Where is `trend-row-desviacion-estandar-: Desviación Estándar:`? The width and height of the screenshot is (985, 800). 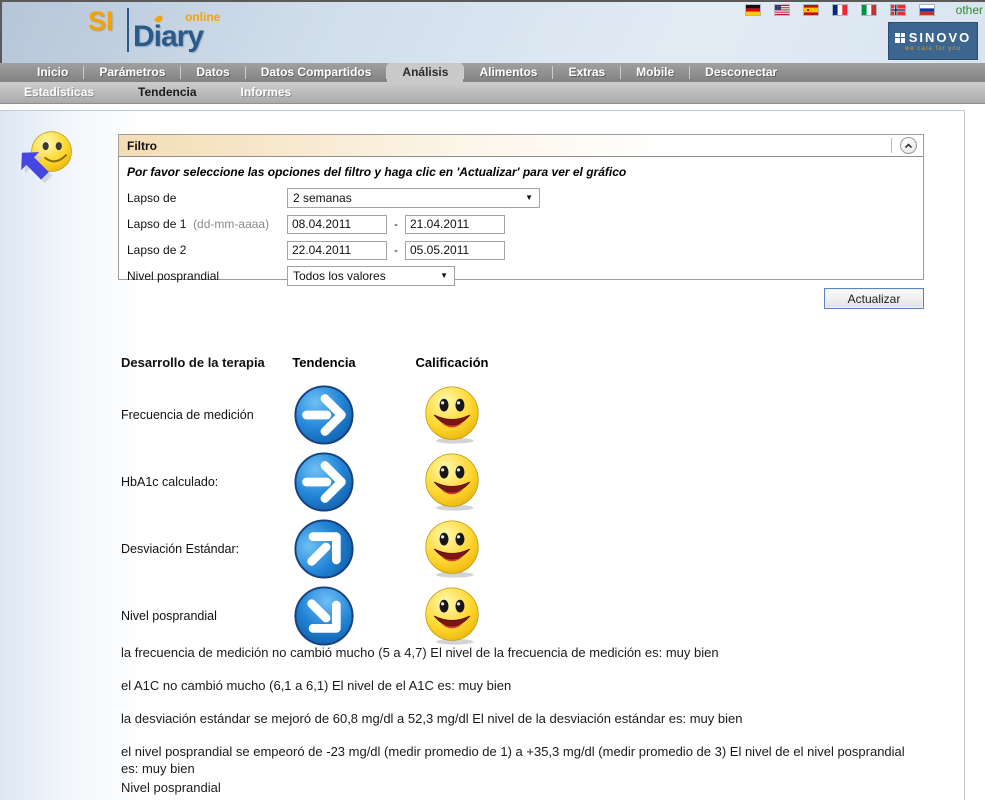 trend-row-desviacion-estandar-: Desviación Estándar: is located at coordinates (301, 548).